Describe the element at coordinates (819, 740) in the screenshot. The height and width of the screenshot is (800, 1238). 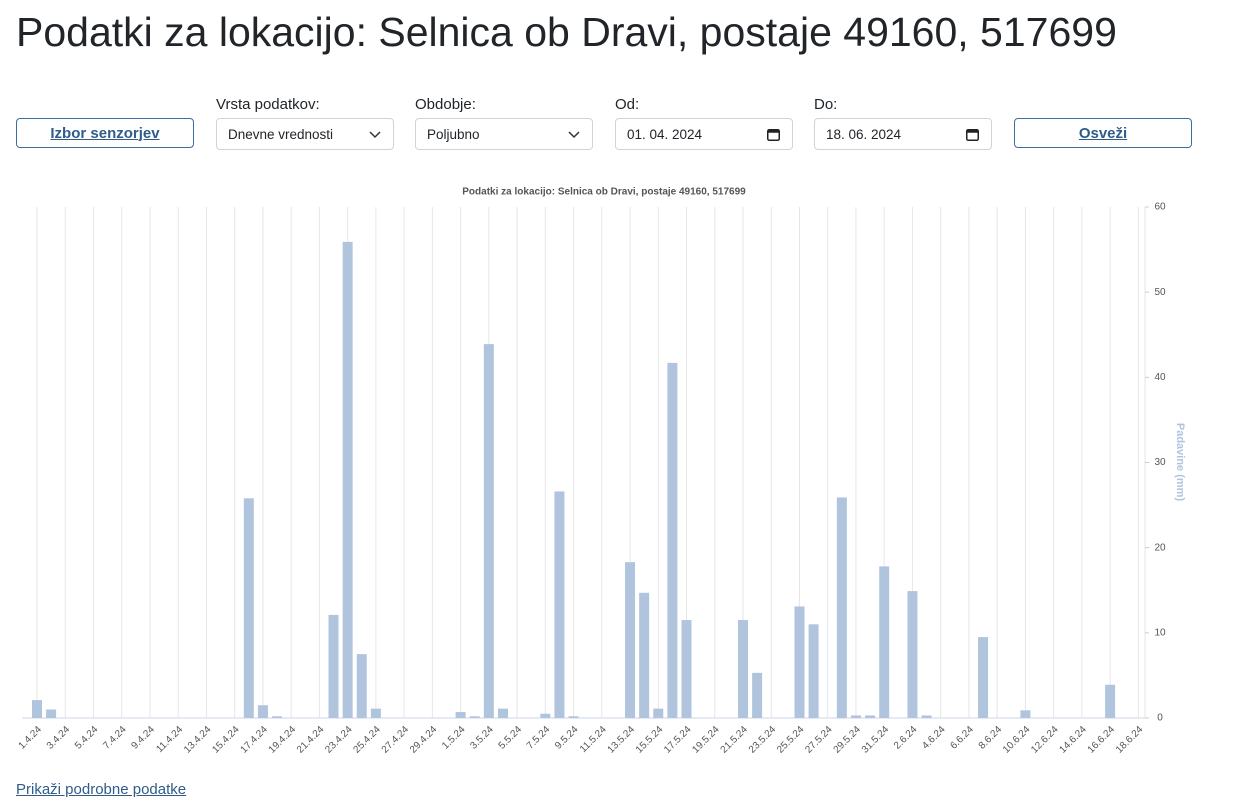
I see `x-tick-label: 27.5.24` at that location.